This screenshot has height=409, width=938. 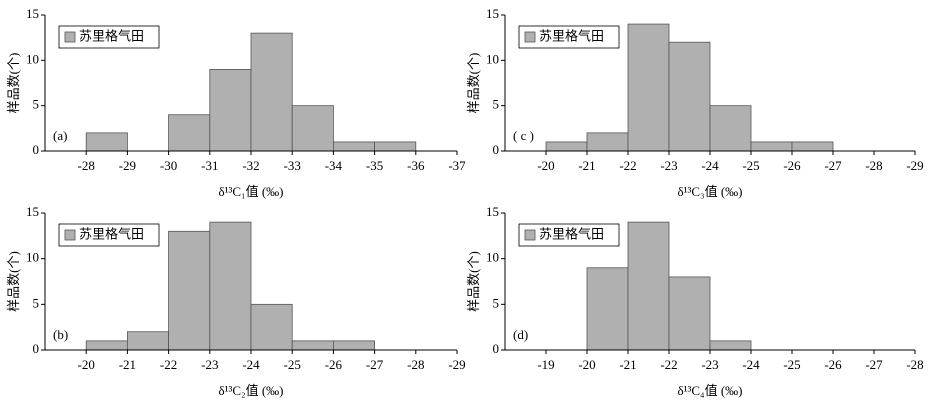 I want to click on x-tick-label: -30, so click(x=168, y=165).